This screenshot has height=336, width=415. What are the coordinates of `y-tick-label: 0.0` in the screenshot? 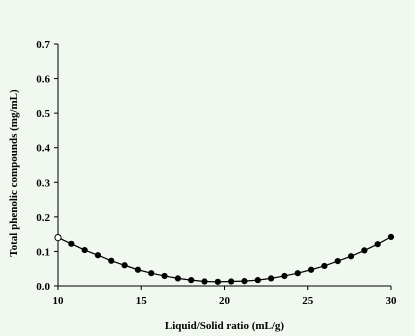 It's located at (43, 287).